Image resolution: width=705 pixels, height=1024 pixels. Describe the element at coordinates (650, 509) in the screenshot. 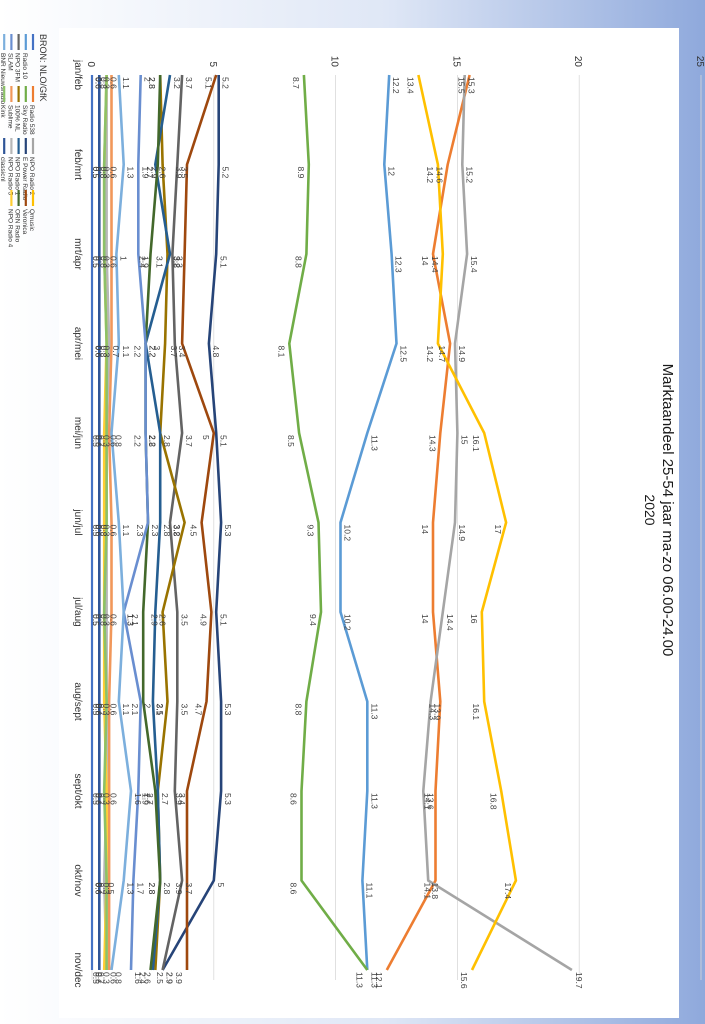

I see `chart-subtitle: 2020` at that location.